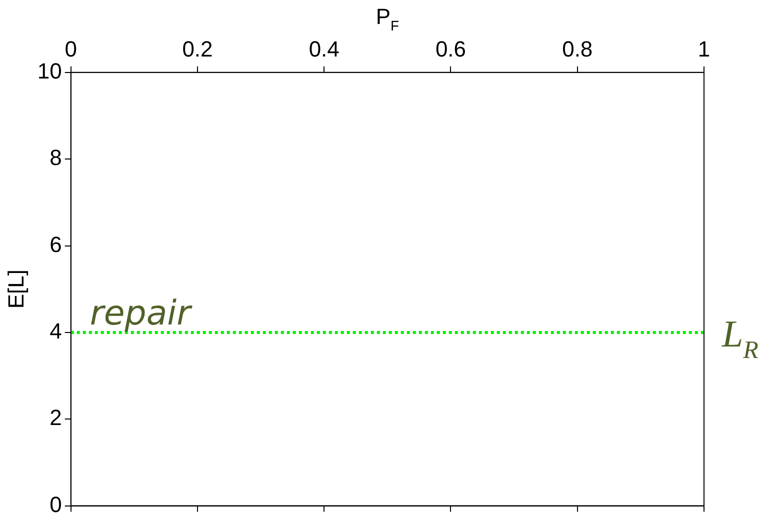 The width and height of the screenshot is (774, 522). I want to click on x-tick-label: 0.4, so click(324, 49).